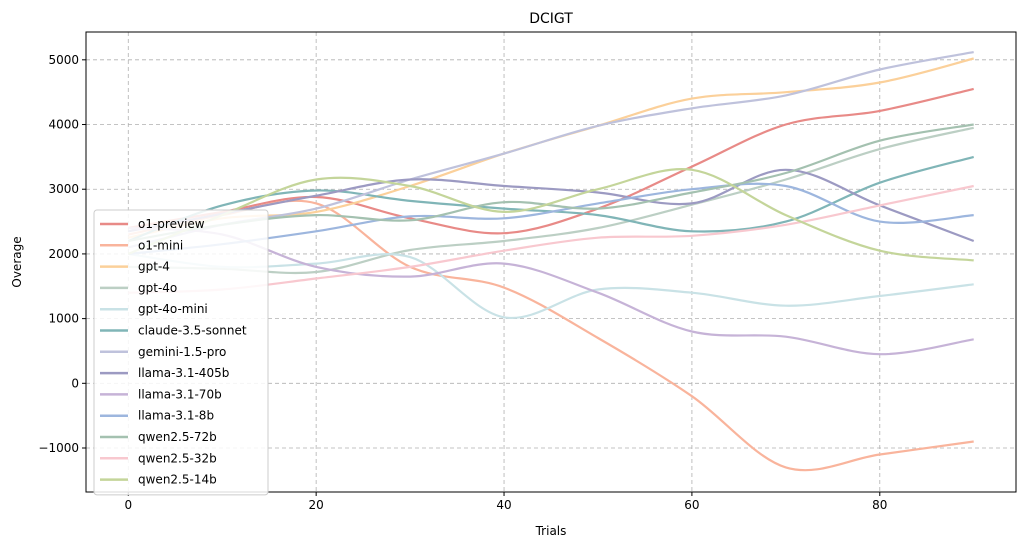 This screenshot has height=547, width=1026. What do you see at coordinates (503, 505) in the screenshot?
I see `x-tick-label: 40` at bounding box center [503, 505].